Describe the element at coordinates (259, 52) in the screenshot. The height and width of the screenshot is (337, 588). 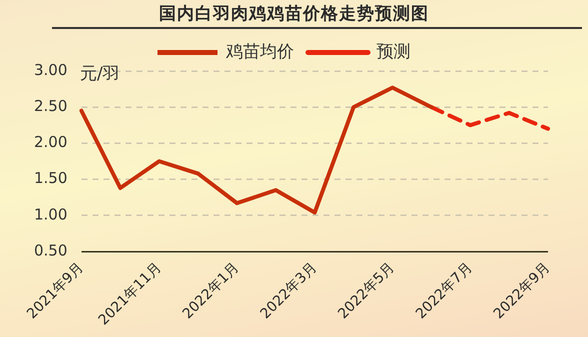
I see `legend-label: 鸡苗均价` at that location.